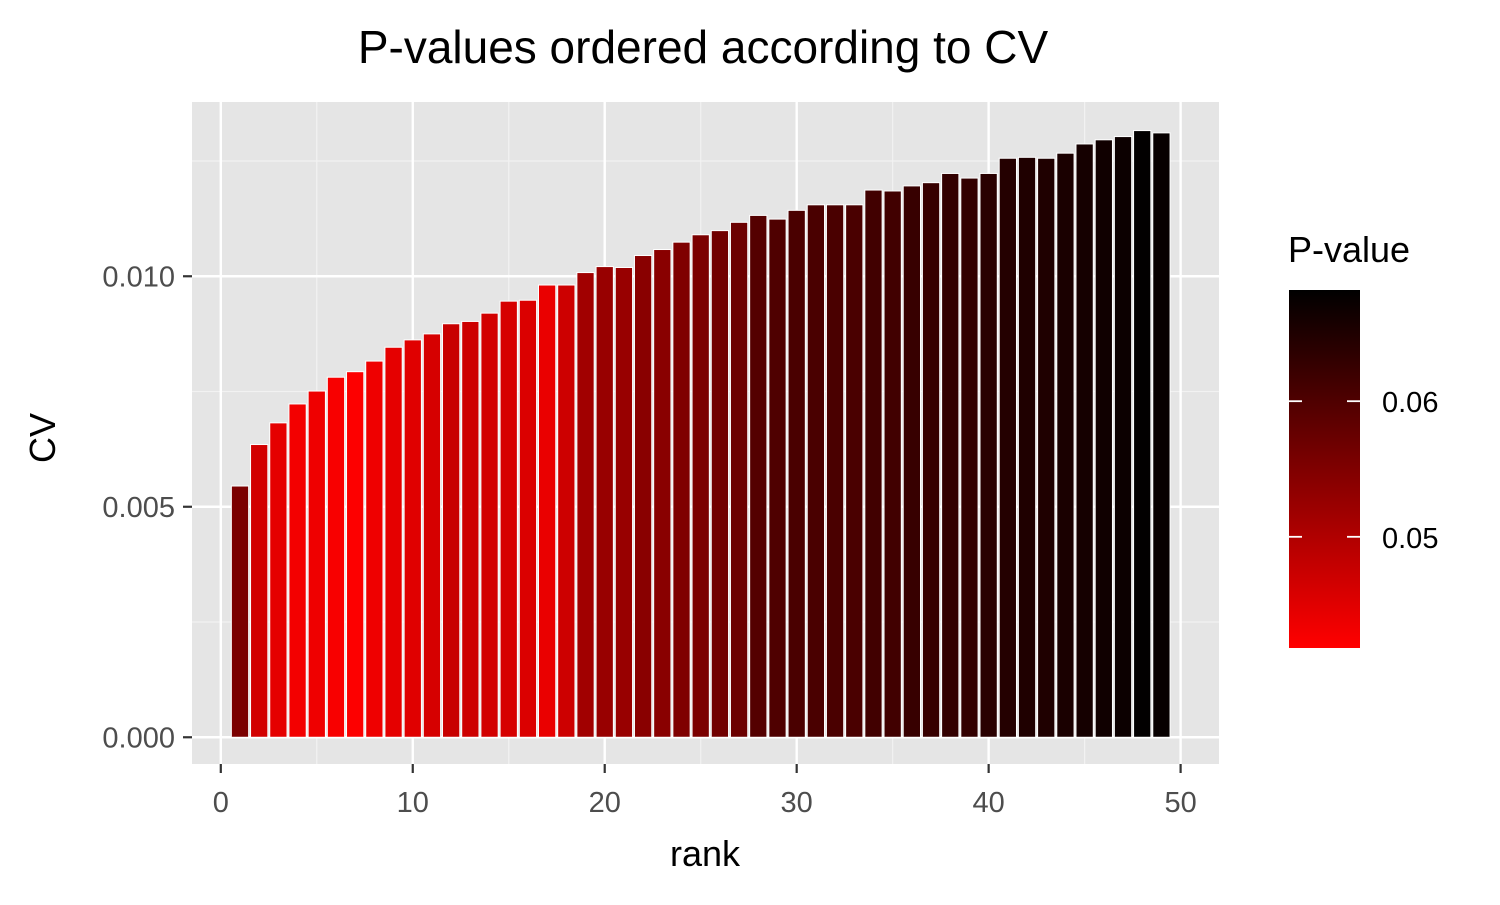  Describe the element at coordinates (703, 47) in the screenshot. I see `chart-title: P-values ordered according to CV` at that location.